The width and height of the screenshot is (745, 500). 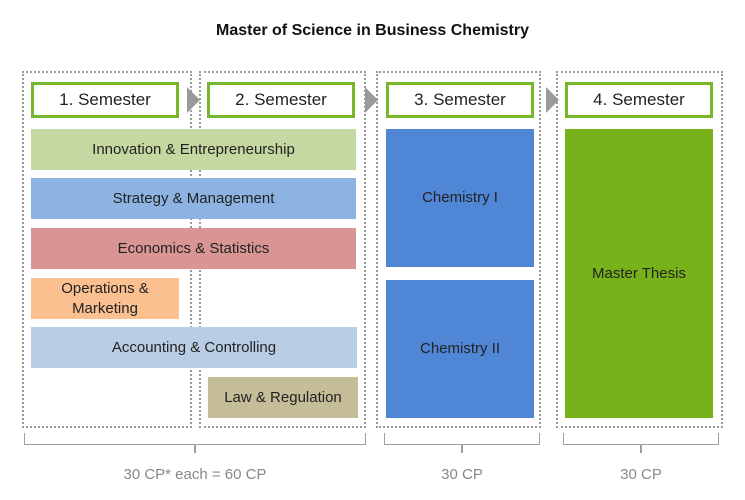 What do you see at coordinates (193, 248) in the screenshot?
I see `module-economics-statistics: Economics & Statistics` at bounding box center [193, 248].